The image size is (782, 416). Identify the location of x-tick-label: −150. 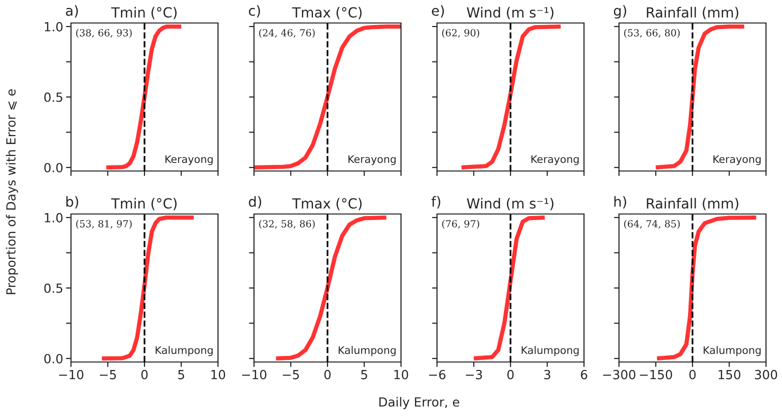
(656, 375).